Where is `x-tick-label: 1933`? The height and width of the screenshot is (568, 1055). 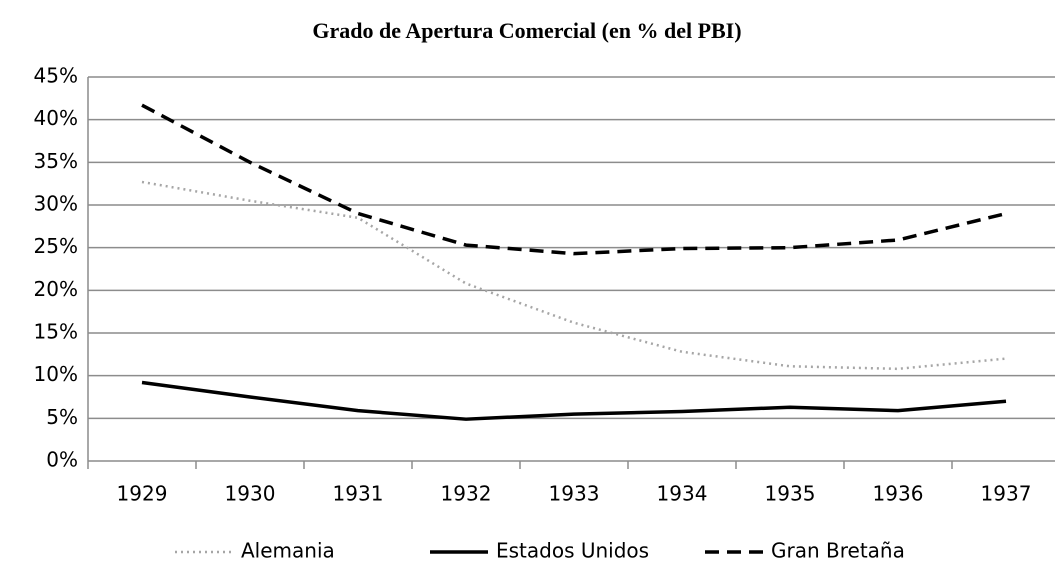 x-tick-label: 1933 is located at coordinates (574, 494).